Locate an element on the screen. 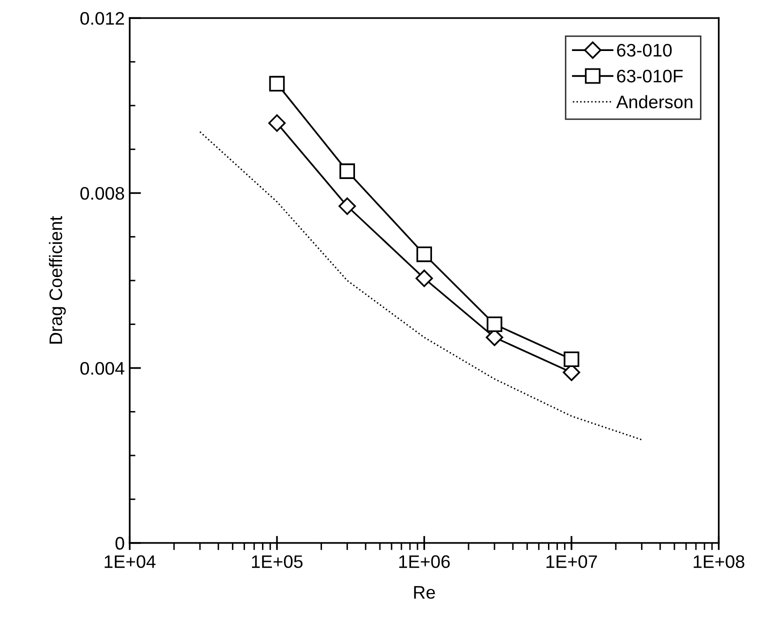 Image resolution: width=763 pixels, height=637 pixels. y-tick-label: 0 is located at coordinates (120, 543).